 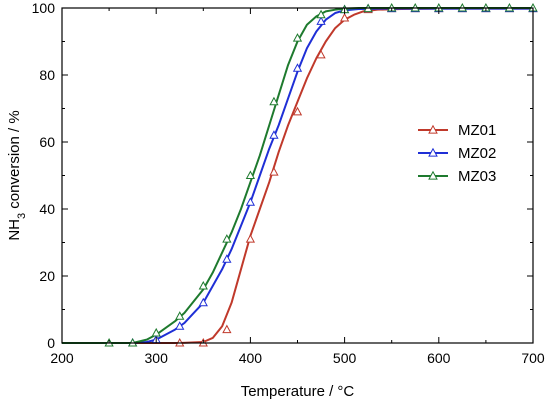 I want to click on legend-marker-mz02, so click(x=433, y=152).